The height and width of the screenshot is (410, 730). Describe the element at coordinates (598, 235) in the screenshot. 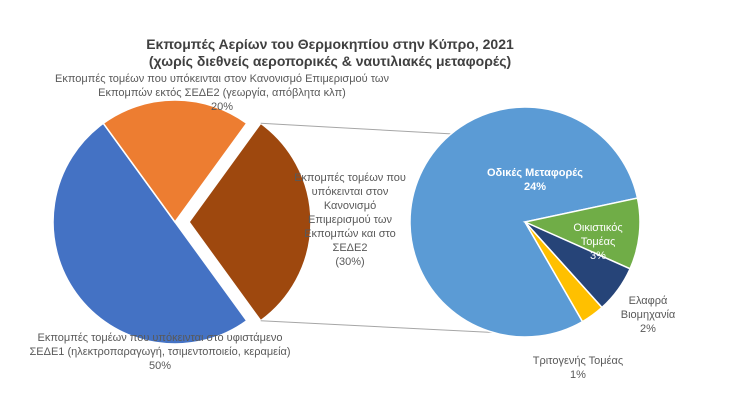

I see `category-label: Οικιστικός Τομέας` at that location.